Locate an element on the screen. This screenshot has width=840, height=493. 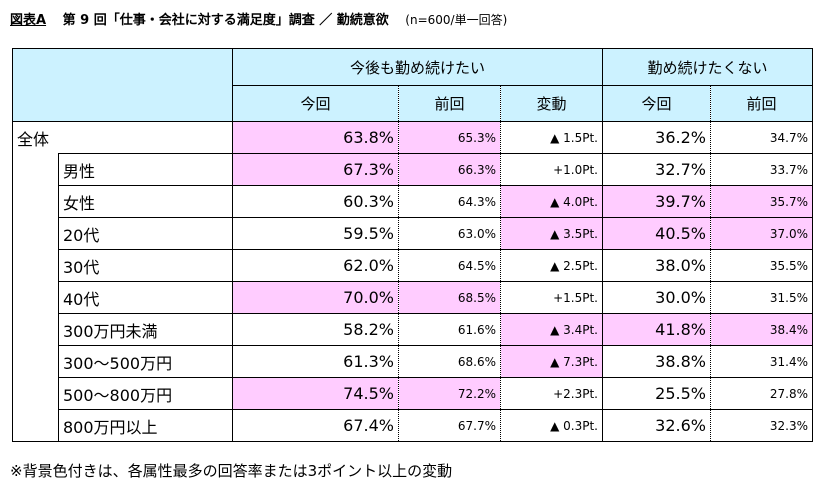
col-header-current-2: 今回 is located at coordinates (656, 103).